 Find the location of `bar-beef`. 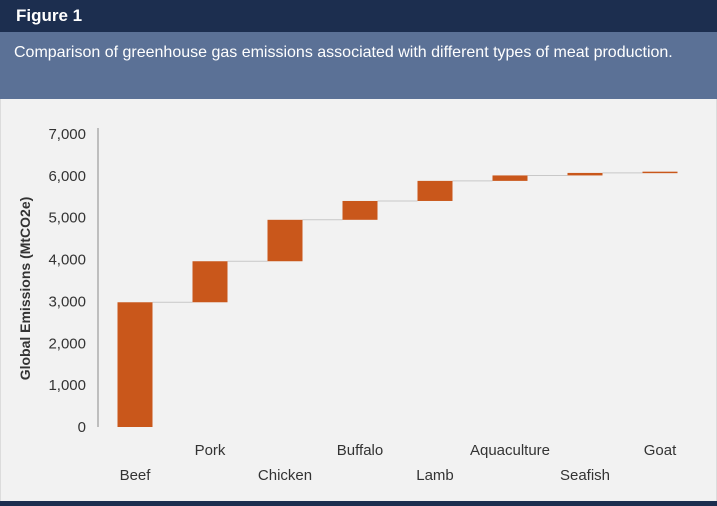

bar-beef is located at coordinates (135, 364).